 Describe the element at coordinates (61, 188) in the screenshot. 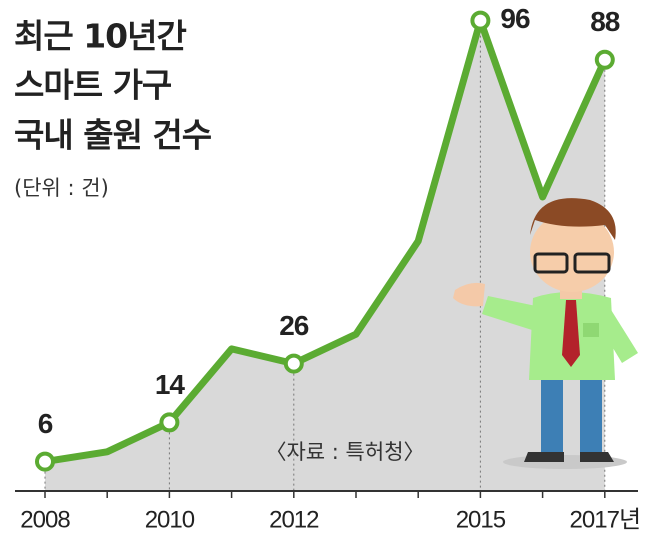

I see `subtitle: (단위 : 건)` at that location.